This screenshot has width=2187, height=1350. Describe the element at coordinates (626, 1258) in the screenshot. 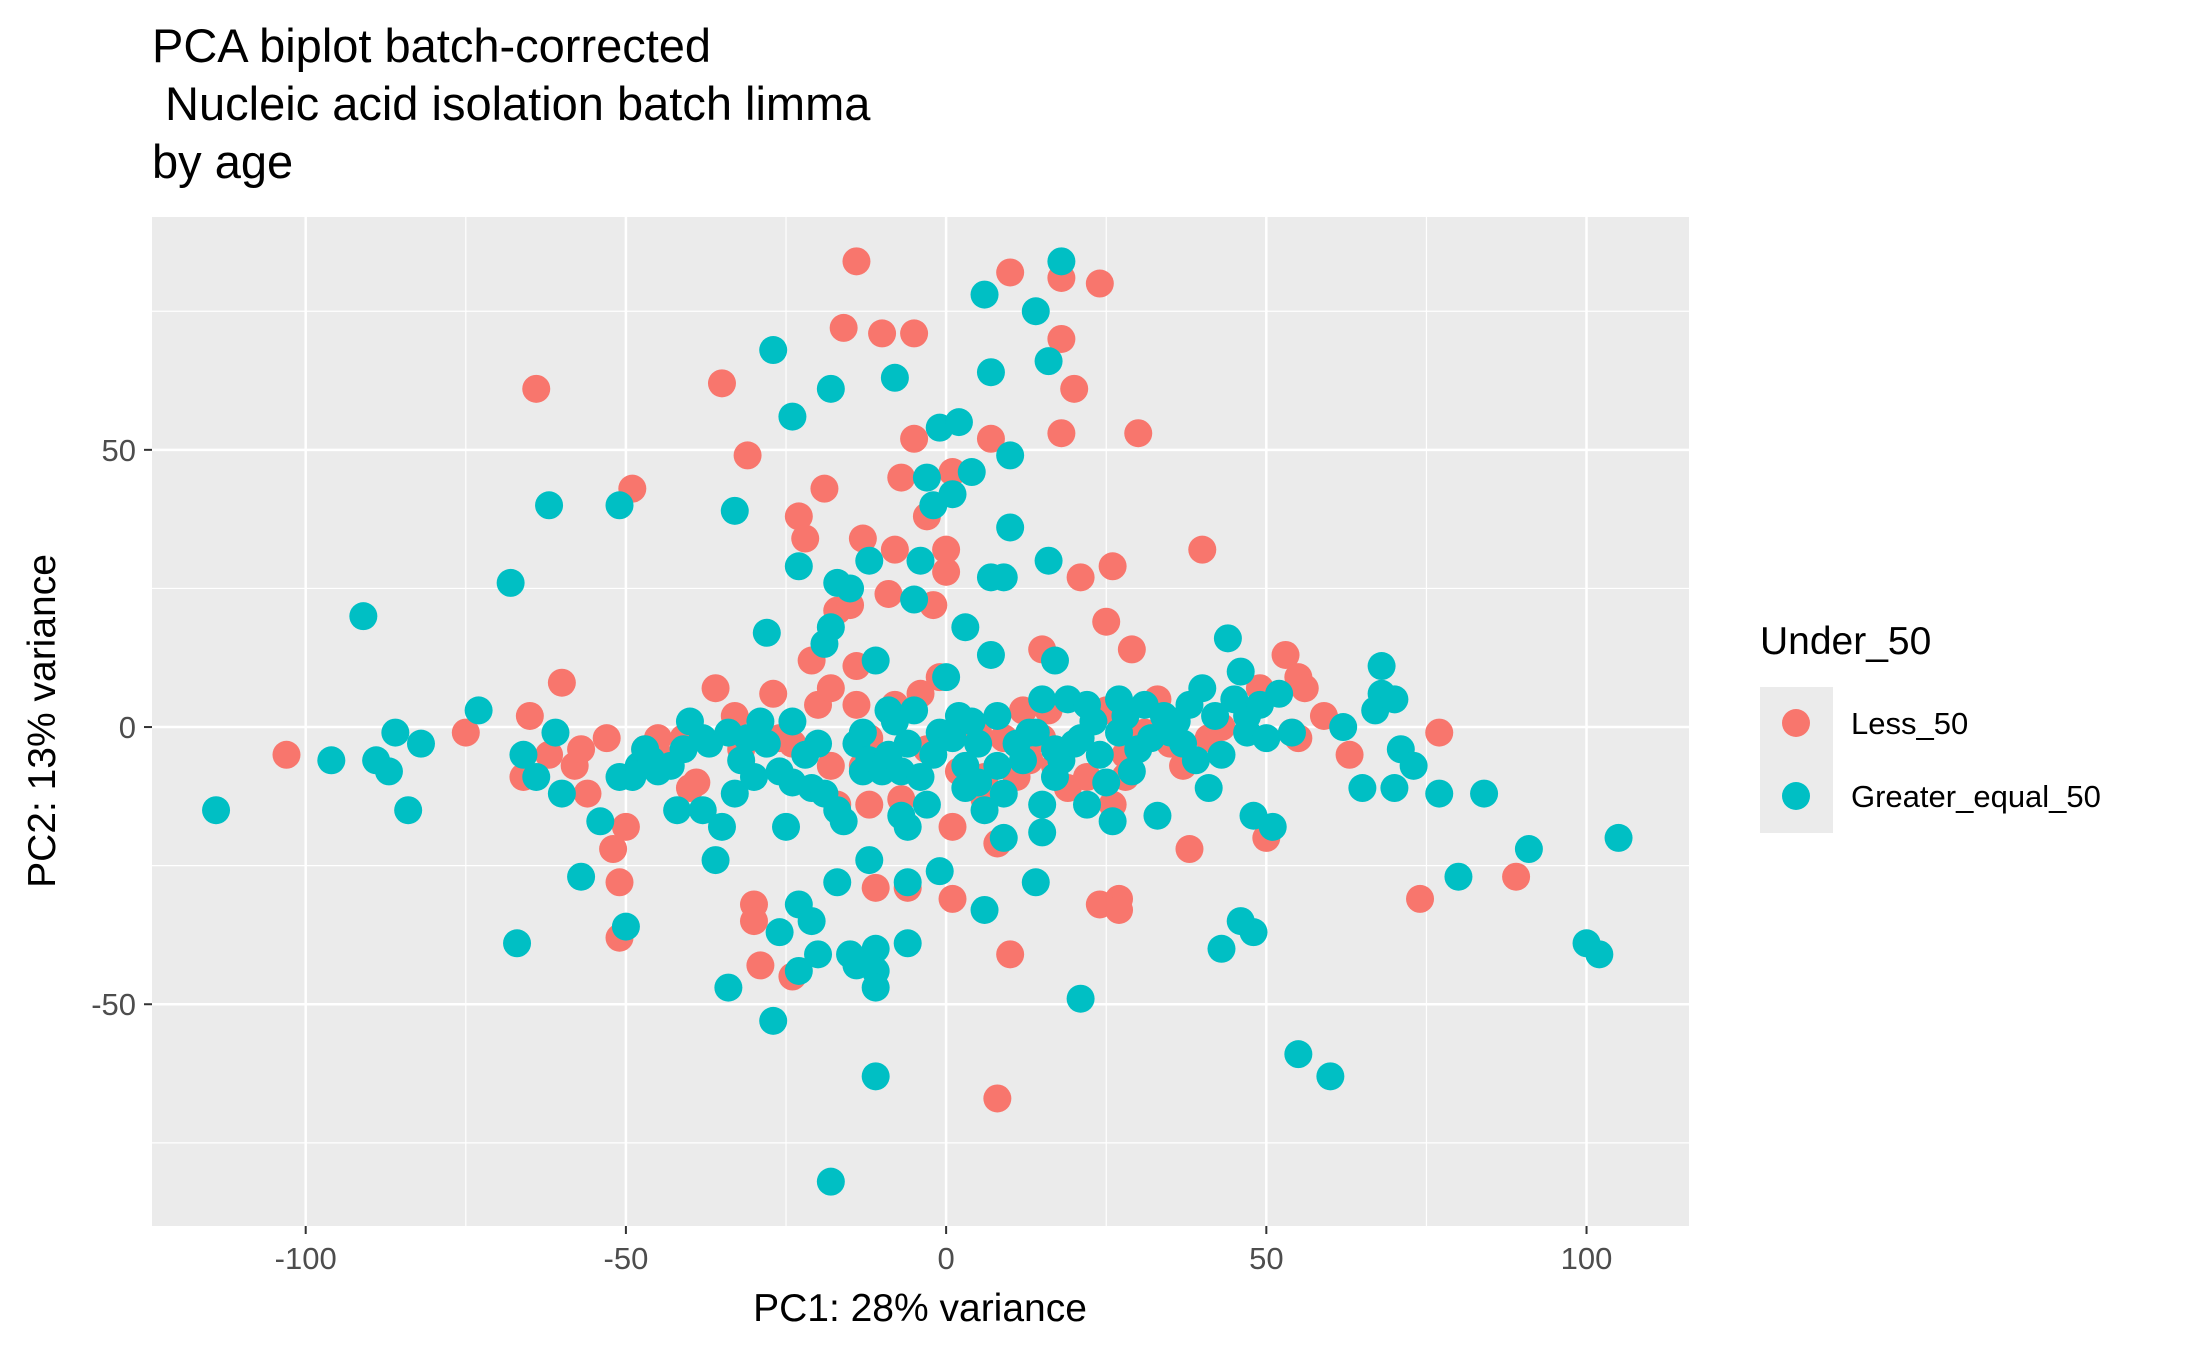

I see `x-tick-label: -50` at that location.